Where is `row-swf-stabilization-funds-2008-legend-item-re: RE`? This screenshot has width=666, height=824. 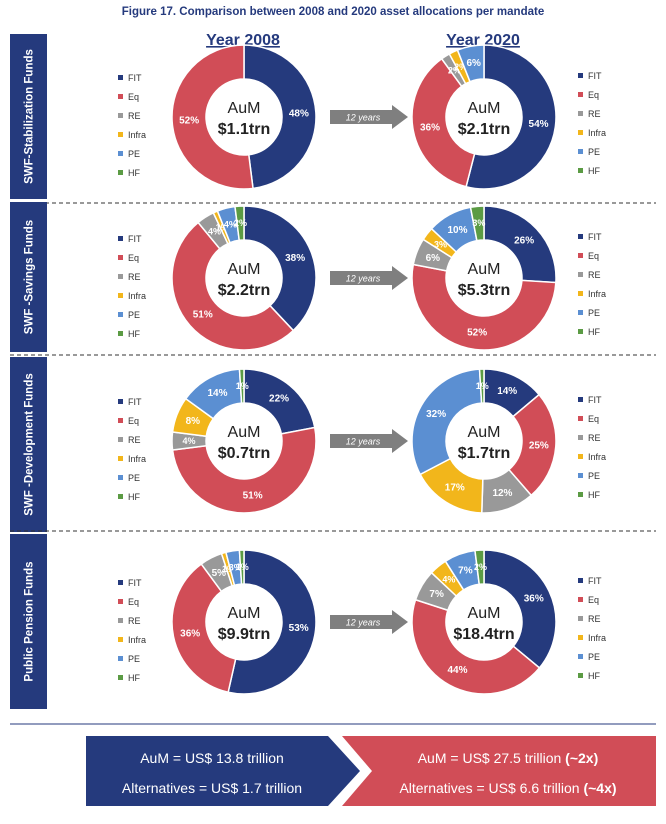
row-swf-stabilization-funds-2008-legend-item-re: RE is located at coordinates (134, 116).